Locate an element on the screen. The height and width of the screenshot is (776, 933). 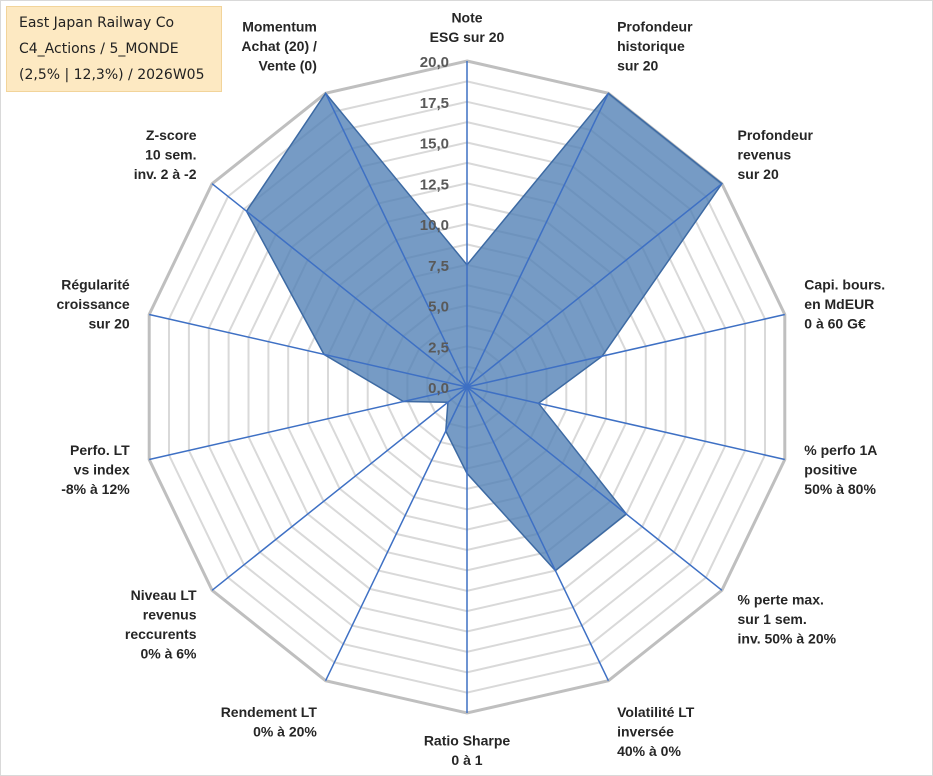
axis-label-line: Niveau LT is located at coordinates (164, 595).